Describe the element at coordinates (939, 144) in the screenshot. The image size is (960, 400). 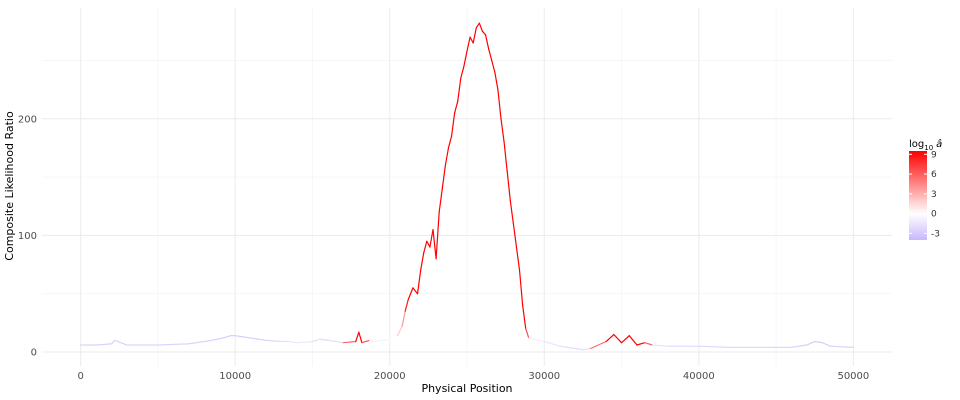
I see `legend-title-symbol: â` at that location.